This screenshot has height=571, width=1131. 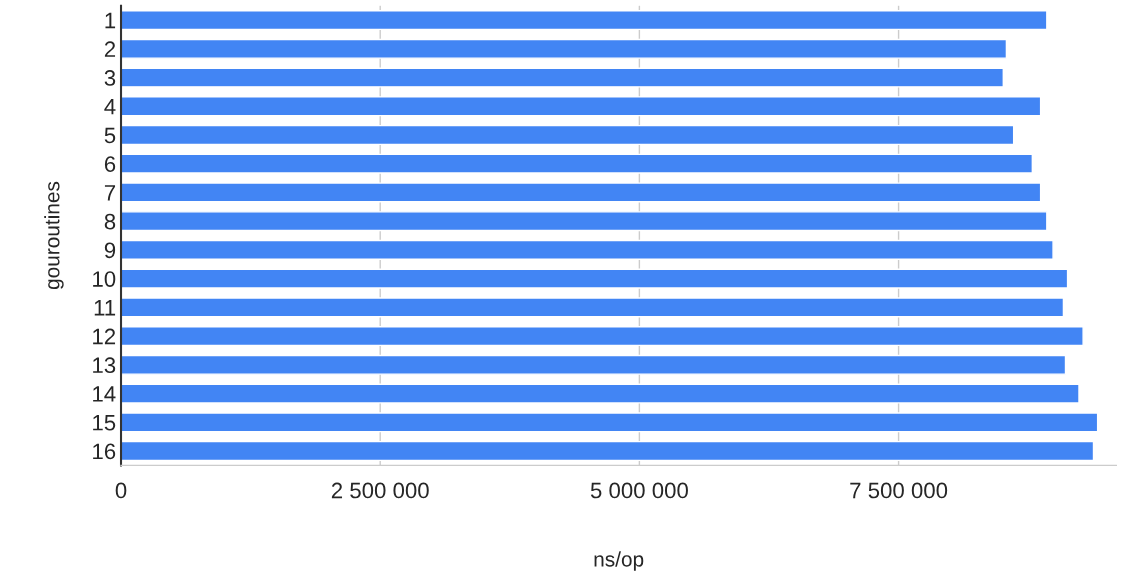 What do you see at coordinates (104, 451) in the screenshot?
I see `y-tick-label: 16` at bounding box center [104, 451].